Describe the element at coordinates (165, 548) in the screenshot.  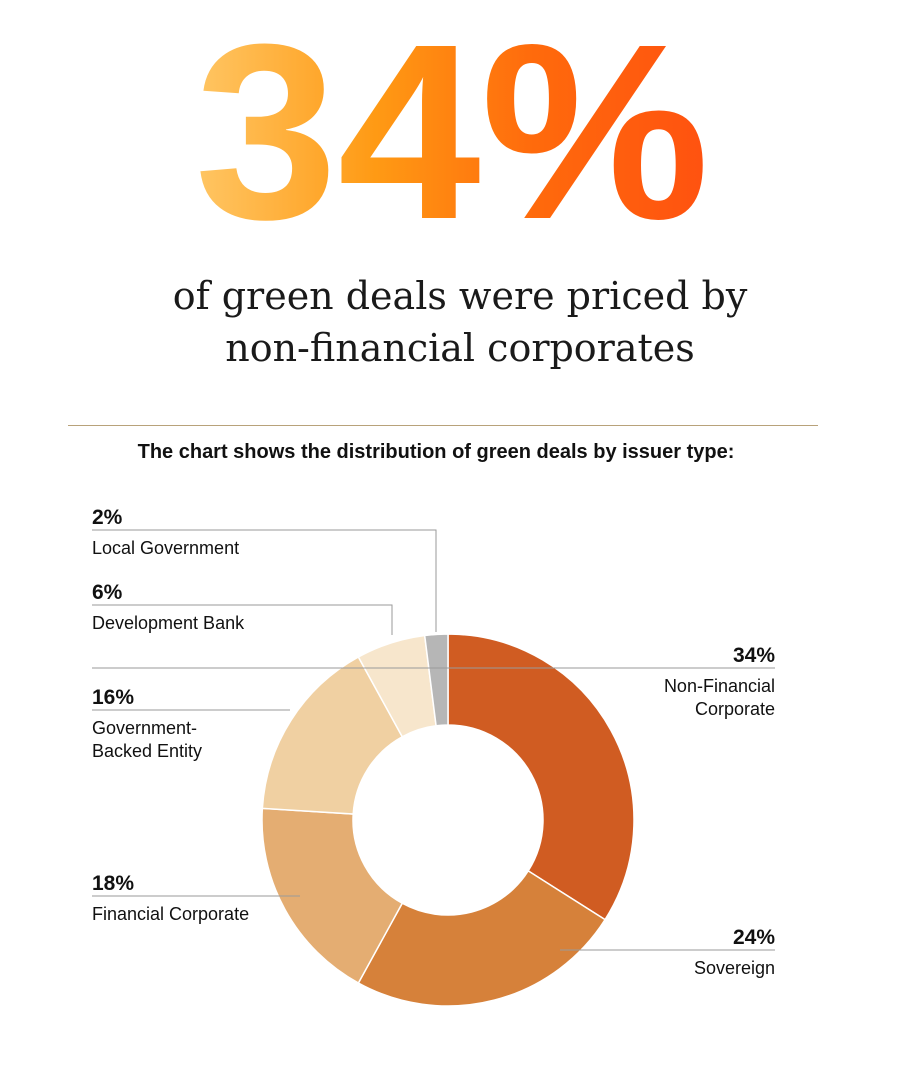
I see `slice-category-label-5-0: Local Government` at that location.